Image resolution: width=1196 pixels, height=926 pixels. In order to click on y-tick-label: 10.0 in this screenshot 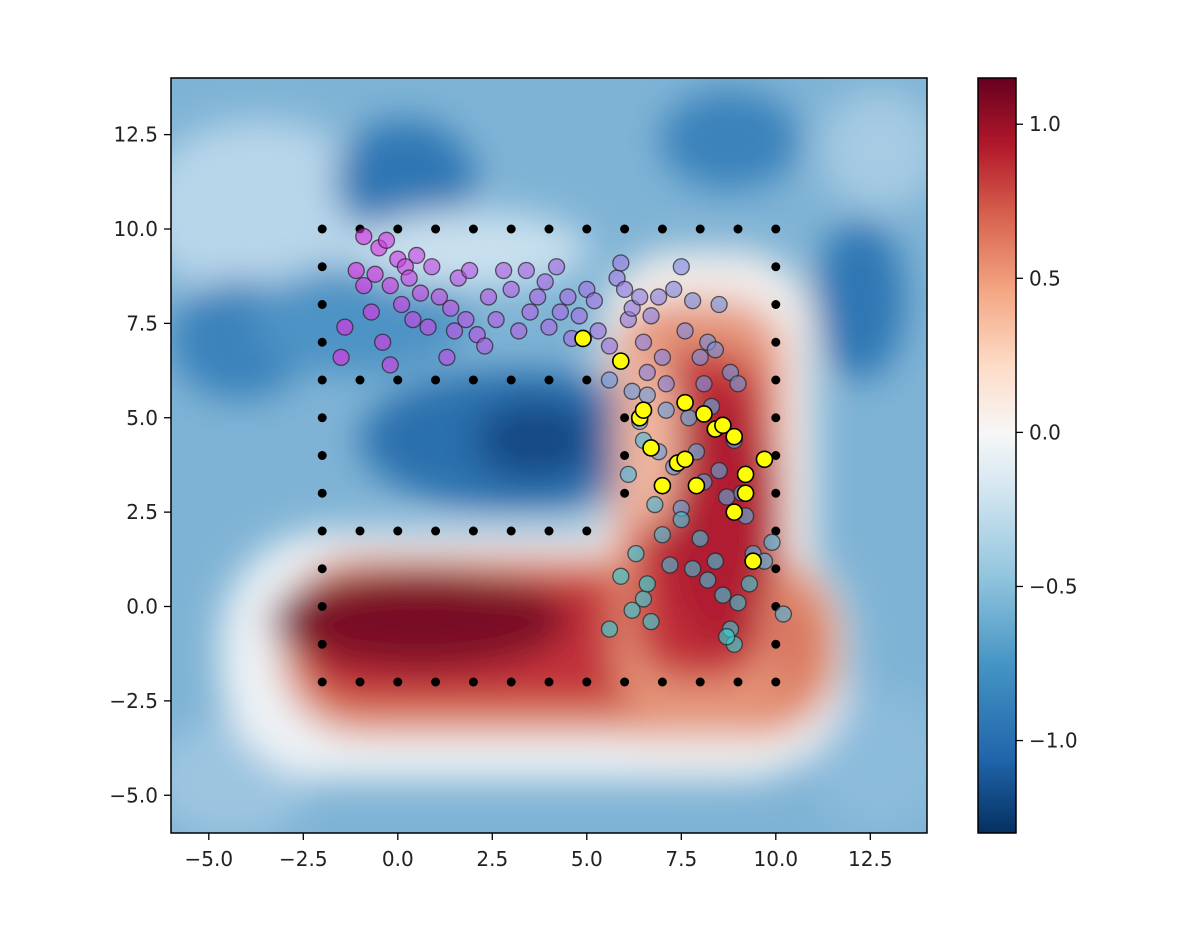, I will do `click(135, 229)`.